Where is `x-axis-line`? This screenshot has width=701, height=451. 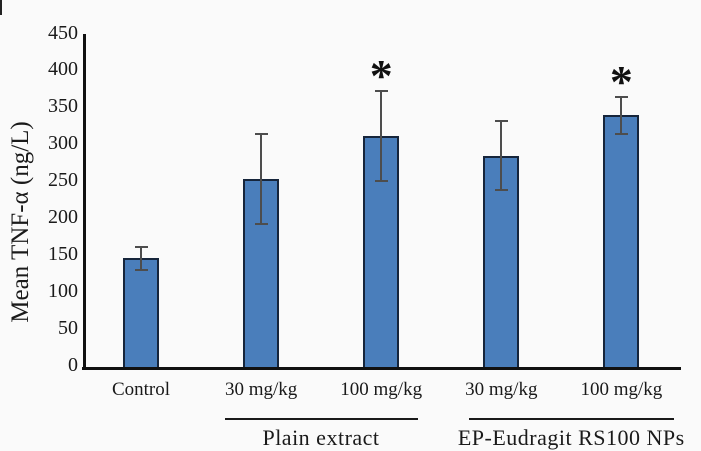
x-axis-line is located at coordinates (381, 368).